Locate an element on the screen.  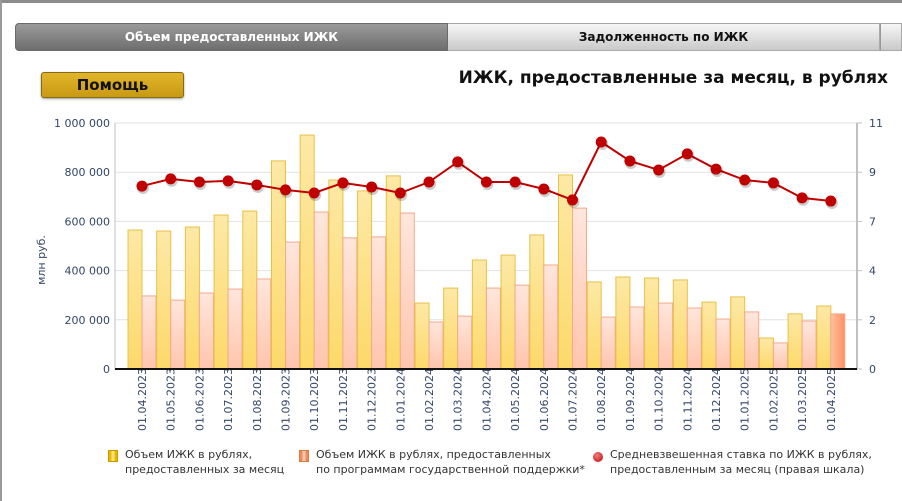
x-tick-label: 01.07.2024 is located at coordinates (573, 399).